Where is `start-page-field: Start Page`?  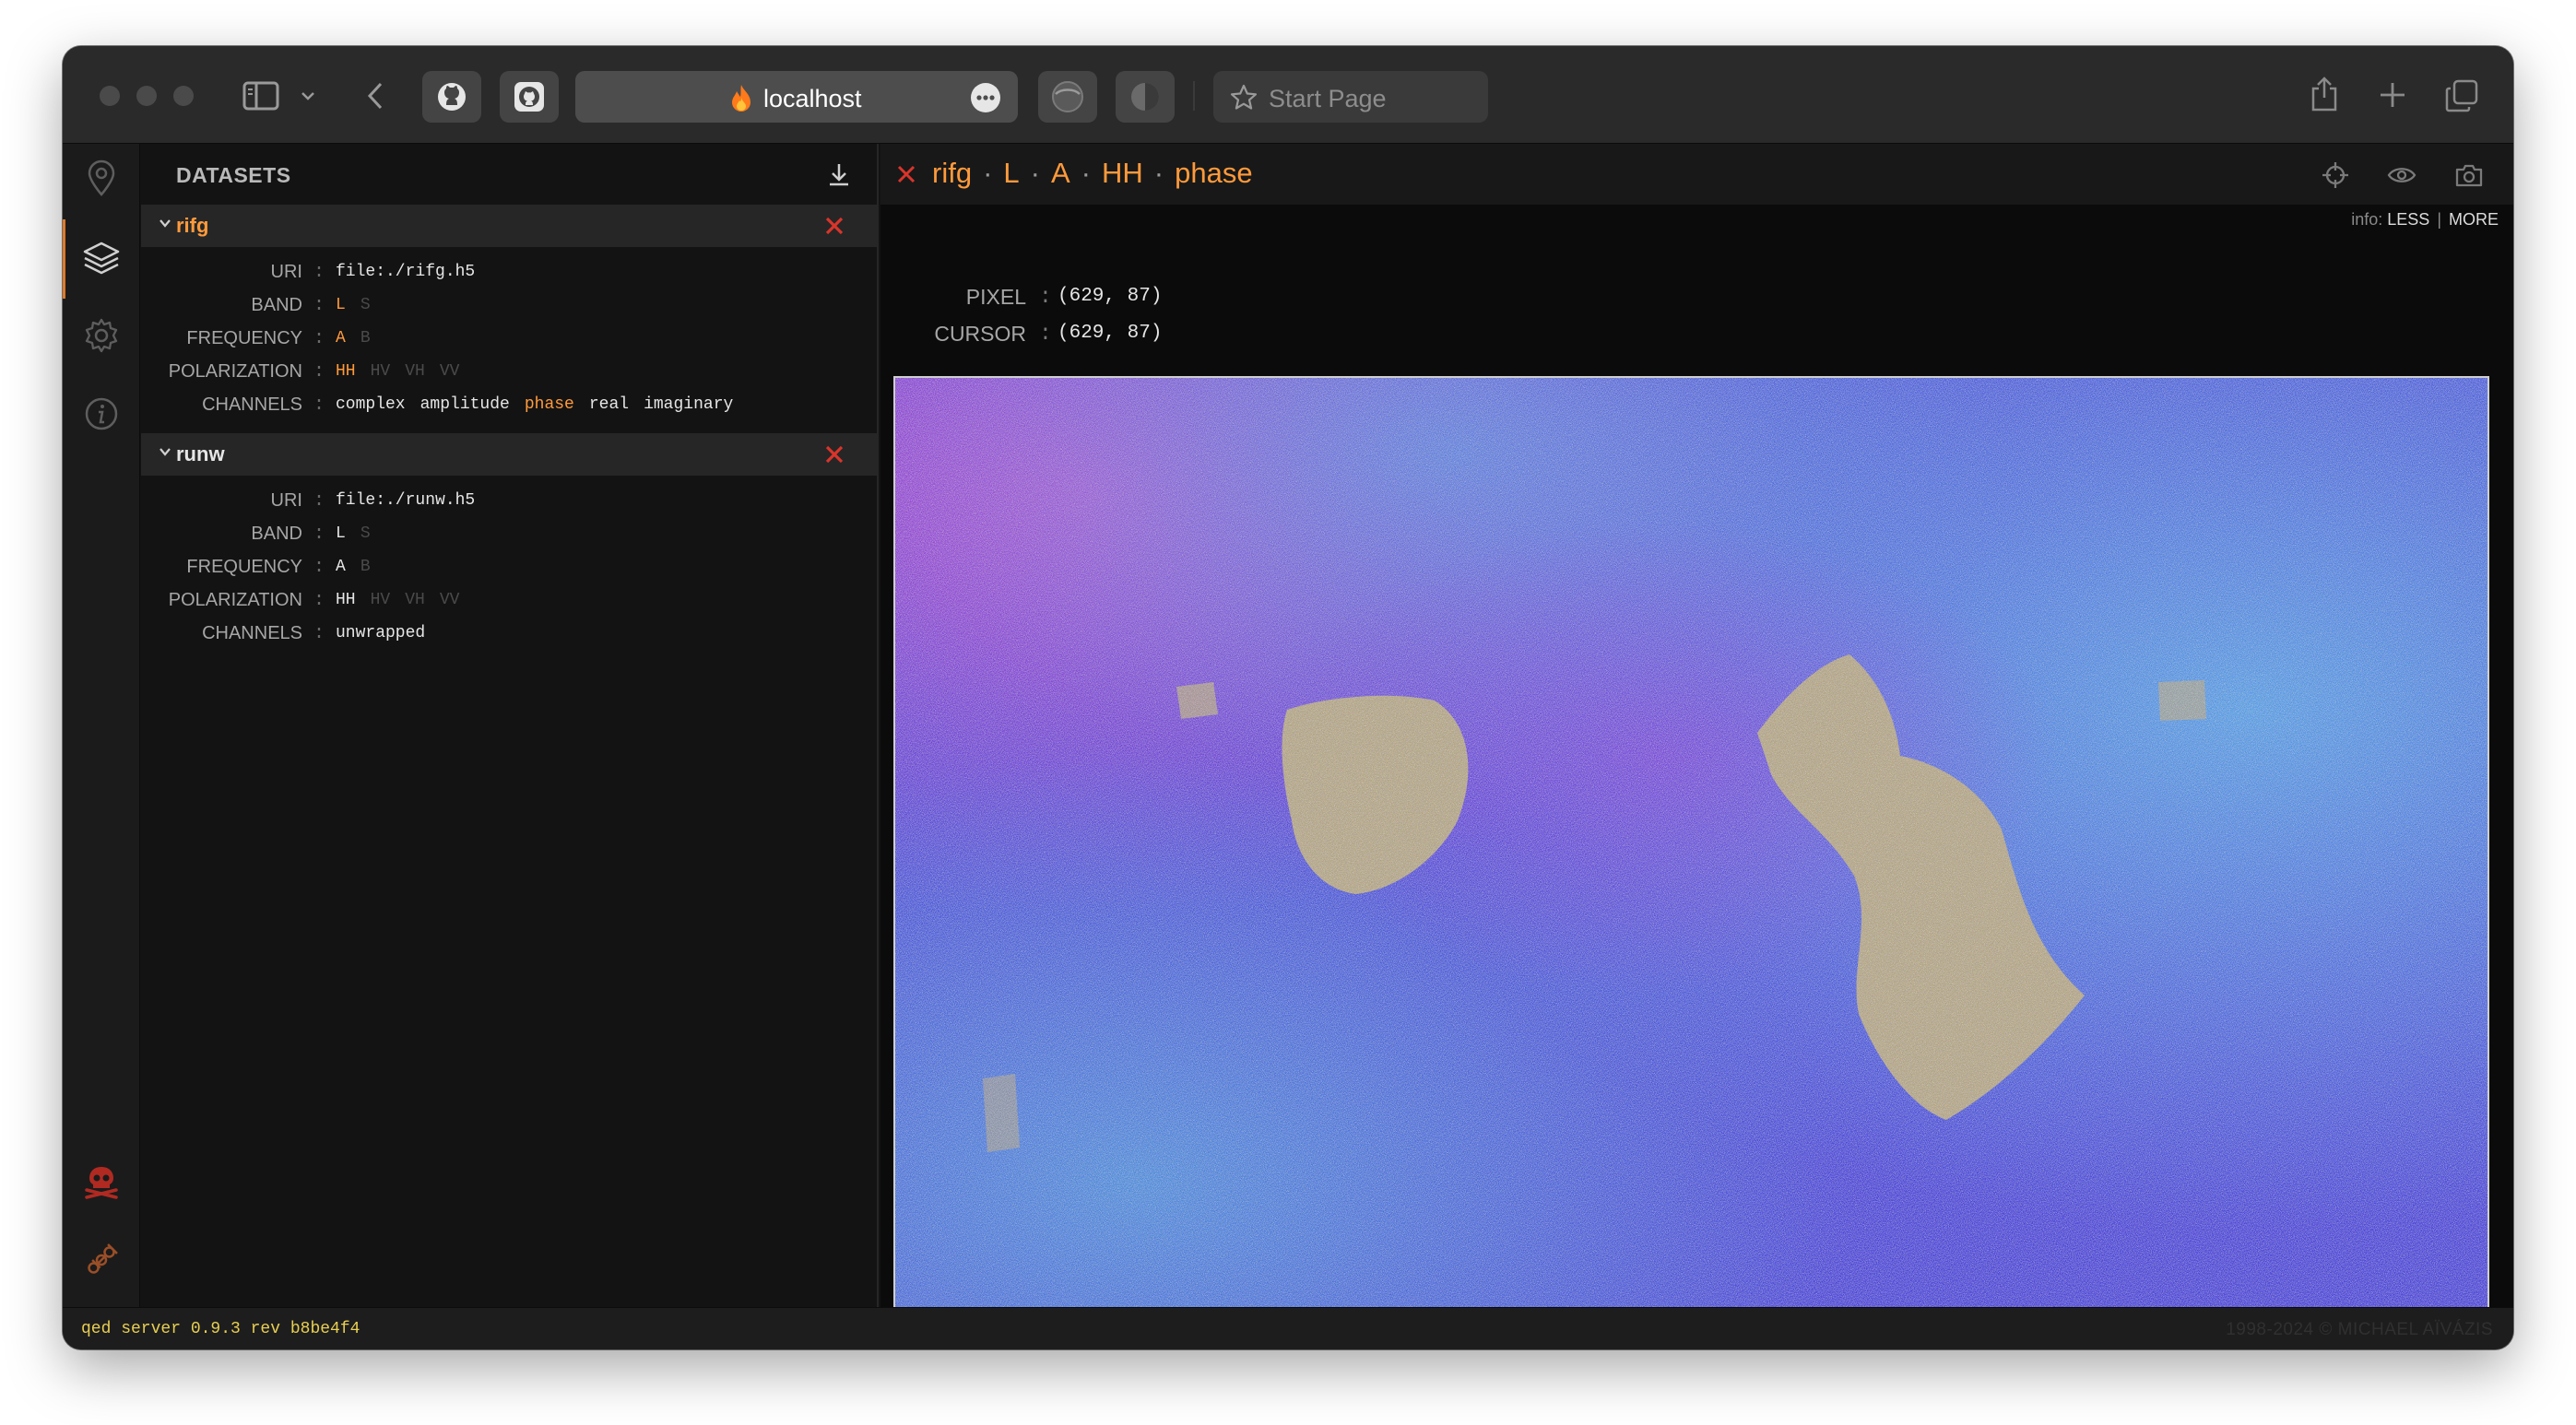 start-page-field: Start Page is located at coordinates (1350, 97).